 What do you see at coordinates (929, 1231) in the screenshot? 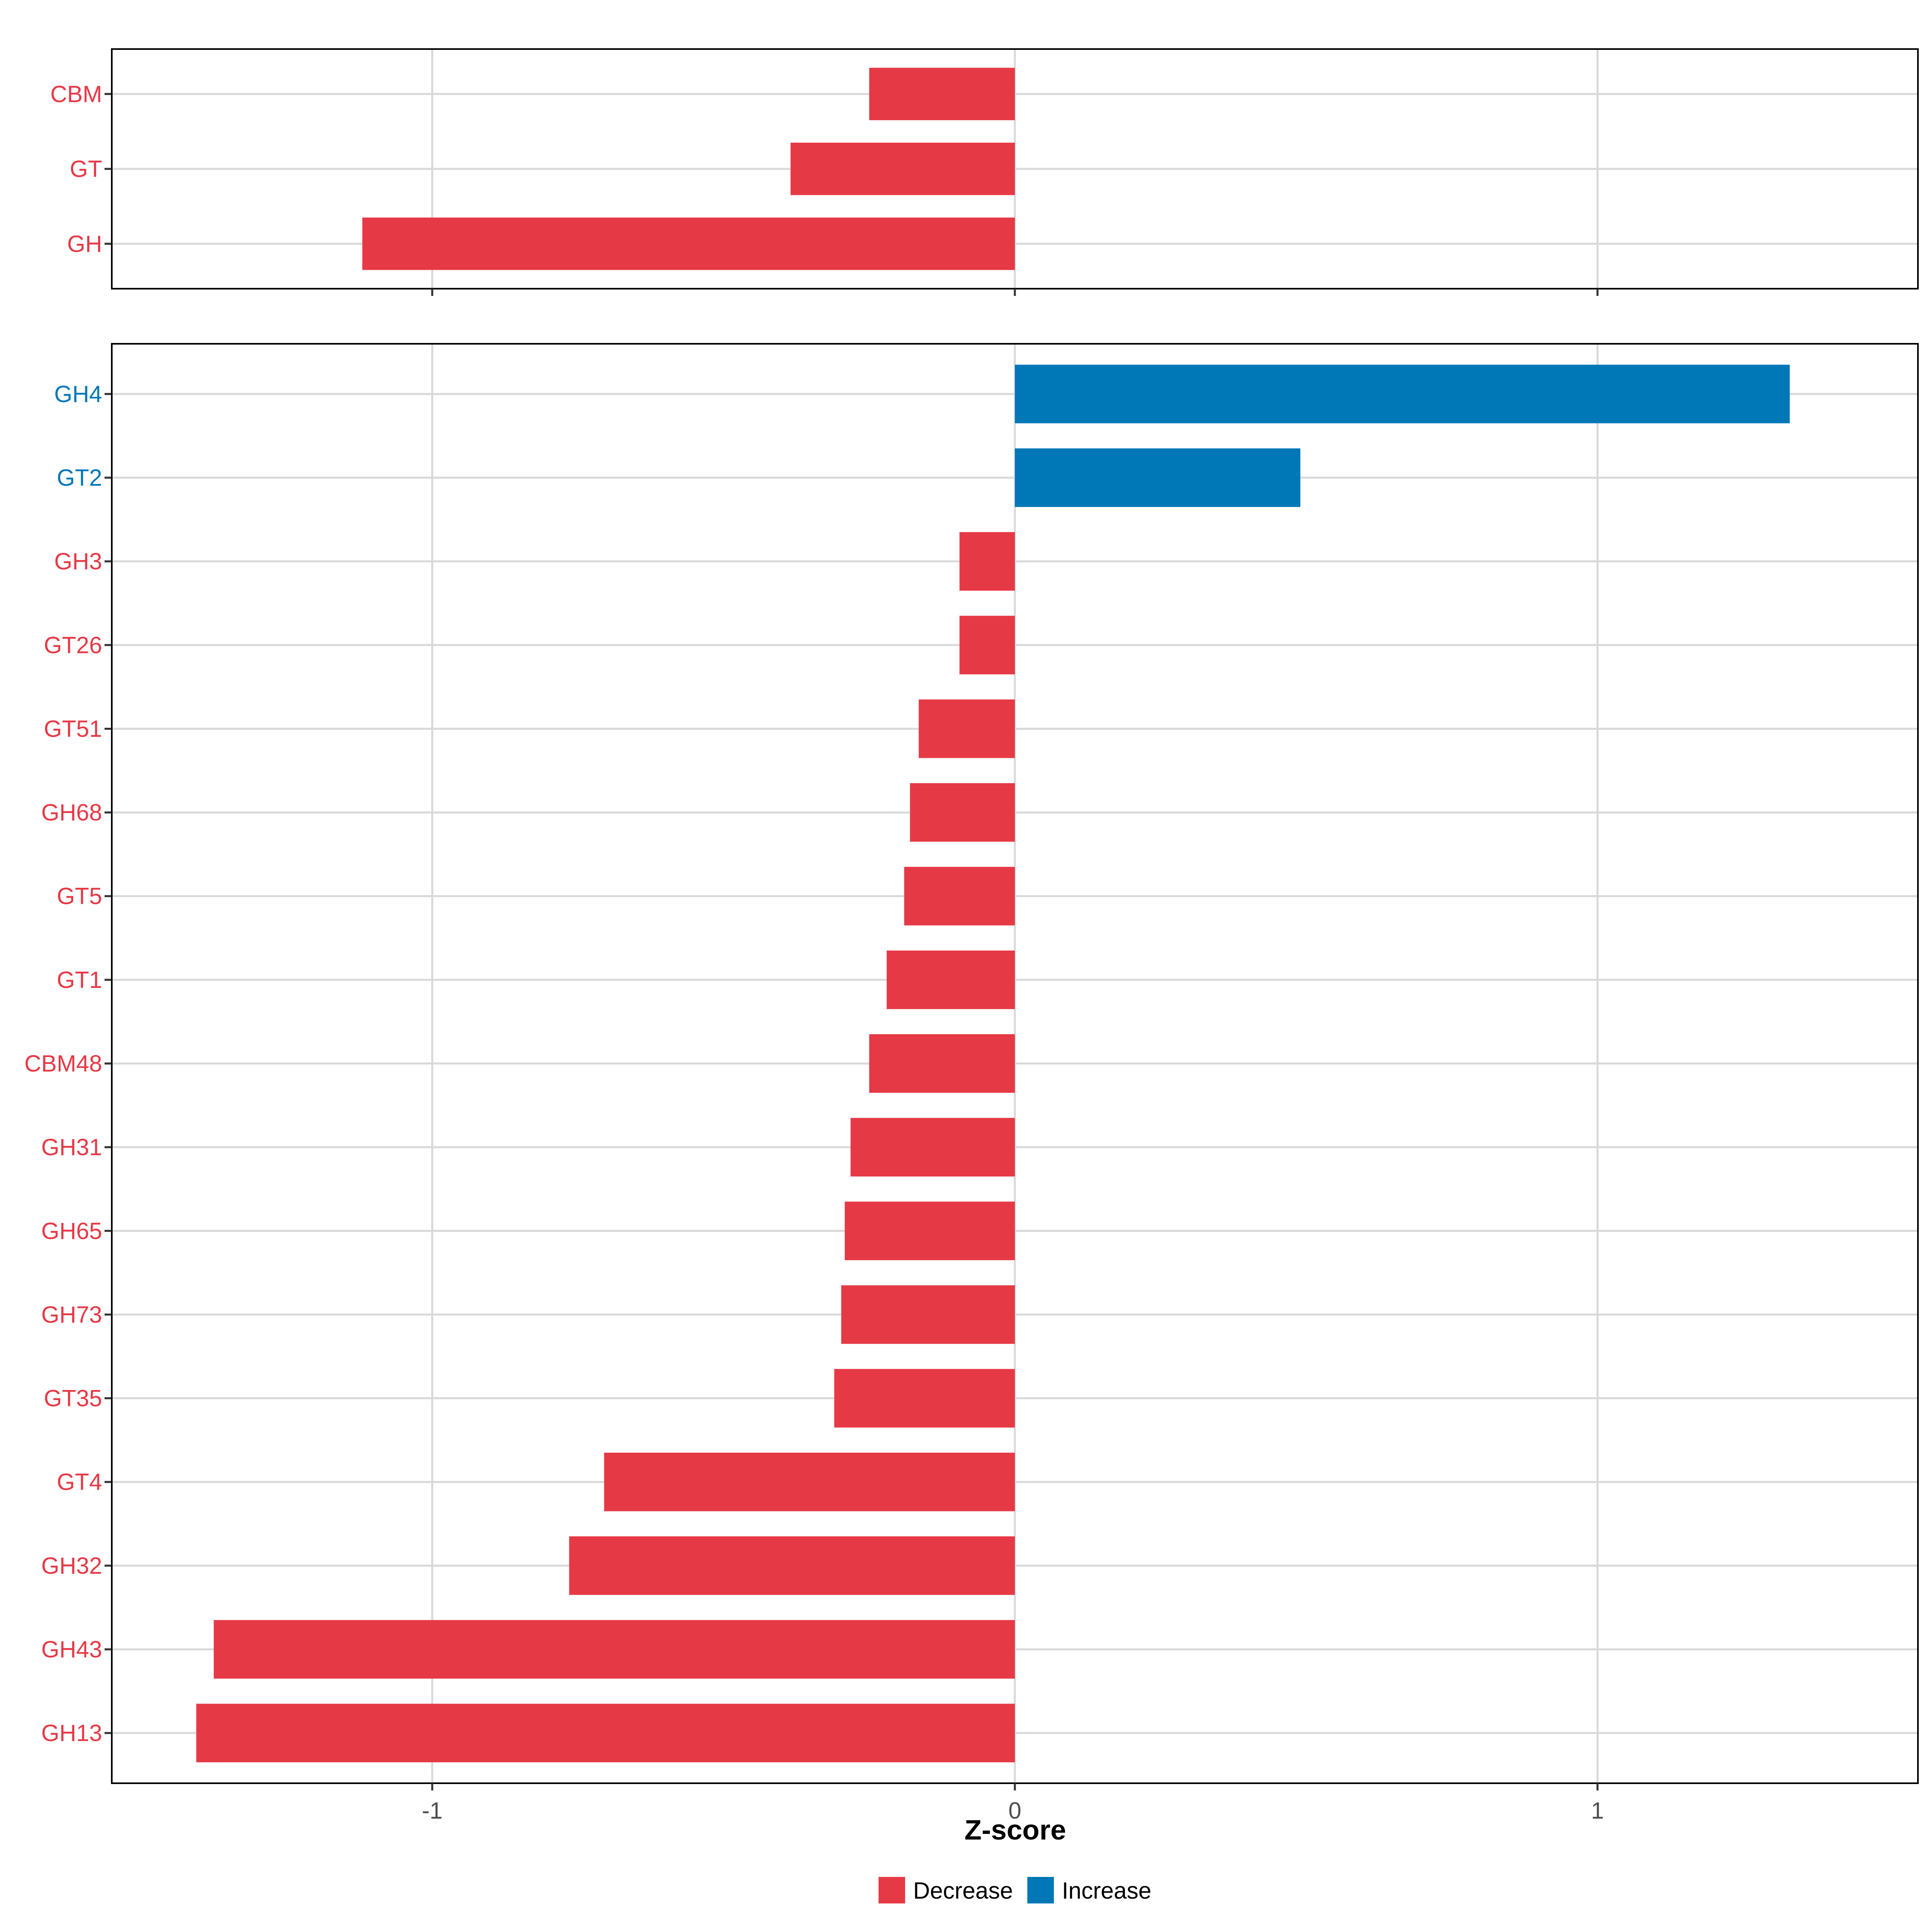
I see `bar-gh65` at bounding box center [929, 1231].